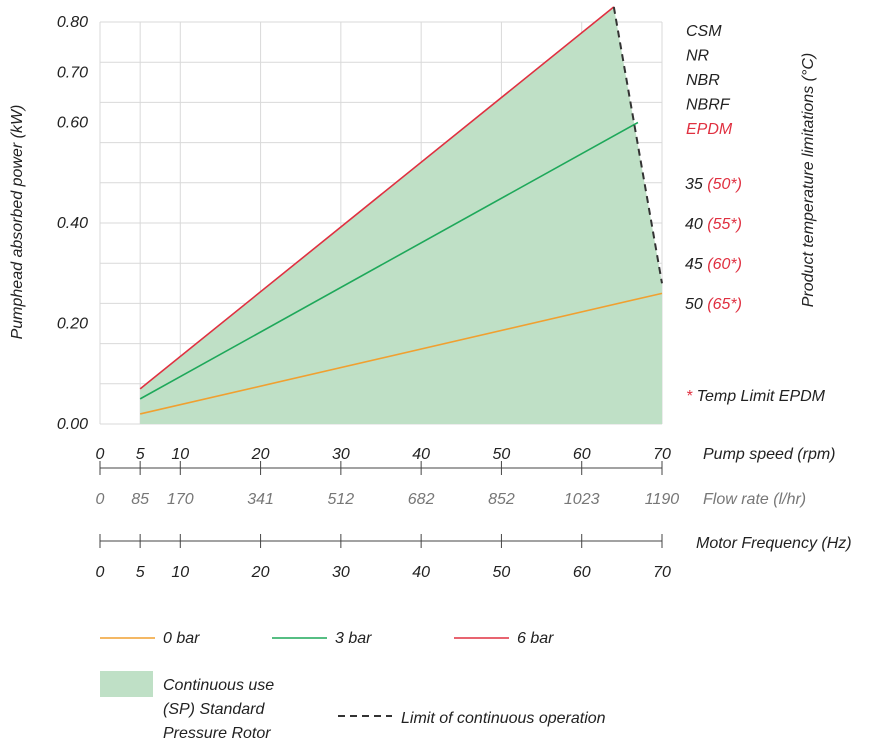 The height and width of the screenshot is (744, 891). I want to click on pump-speed-tick-label: 5, so click(140, 454).